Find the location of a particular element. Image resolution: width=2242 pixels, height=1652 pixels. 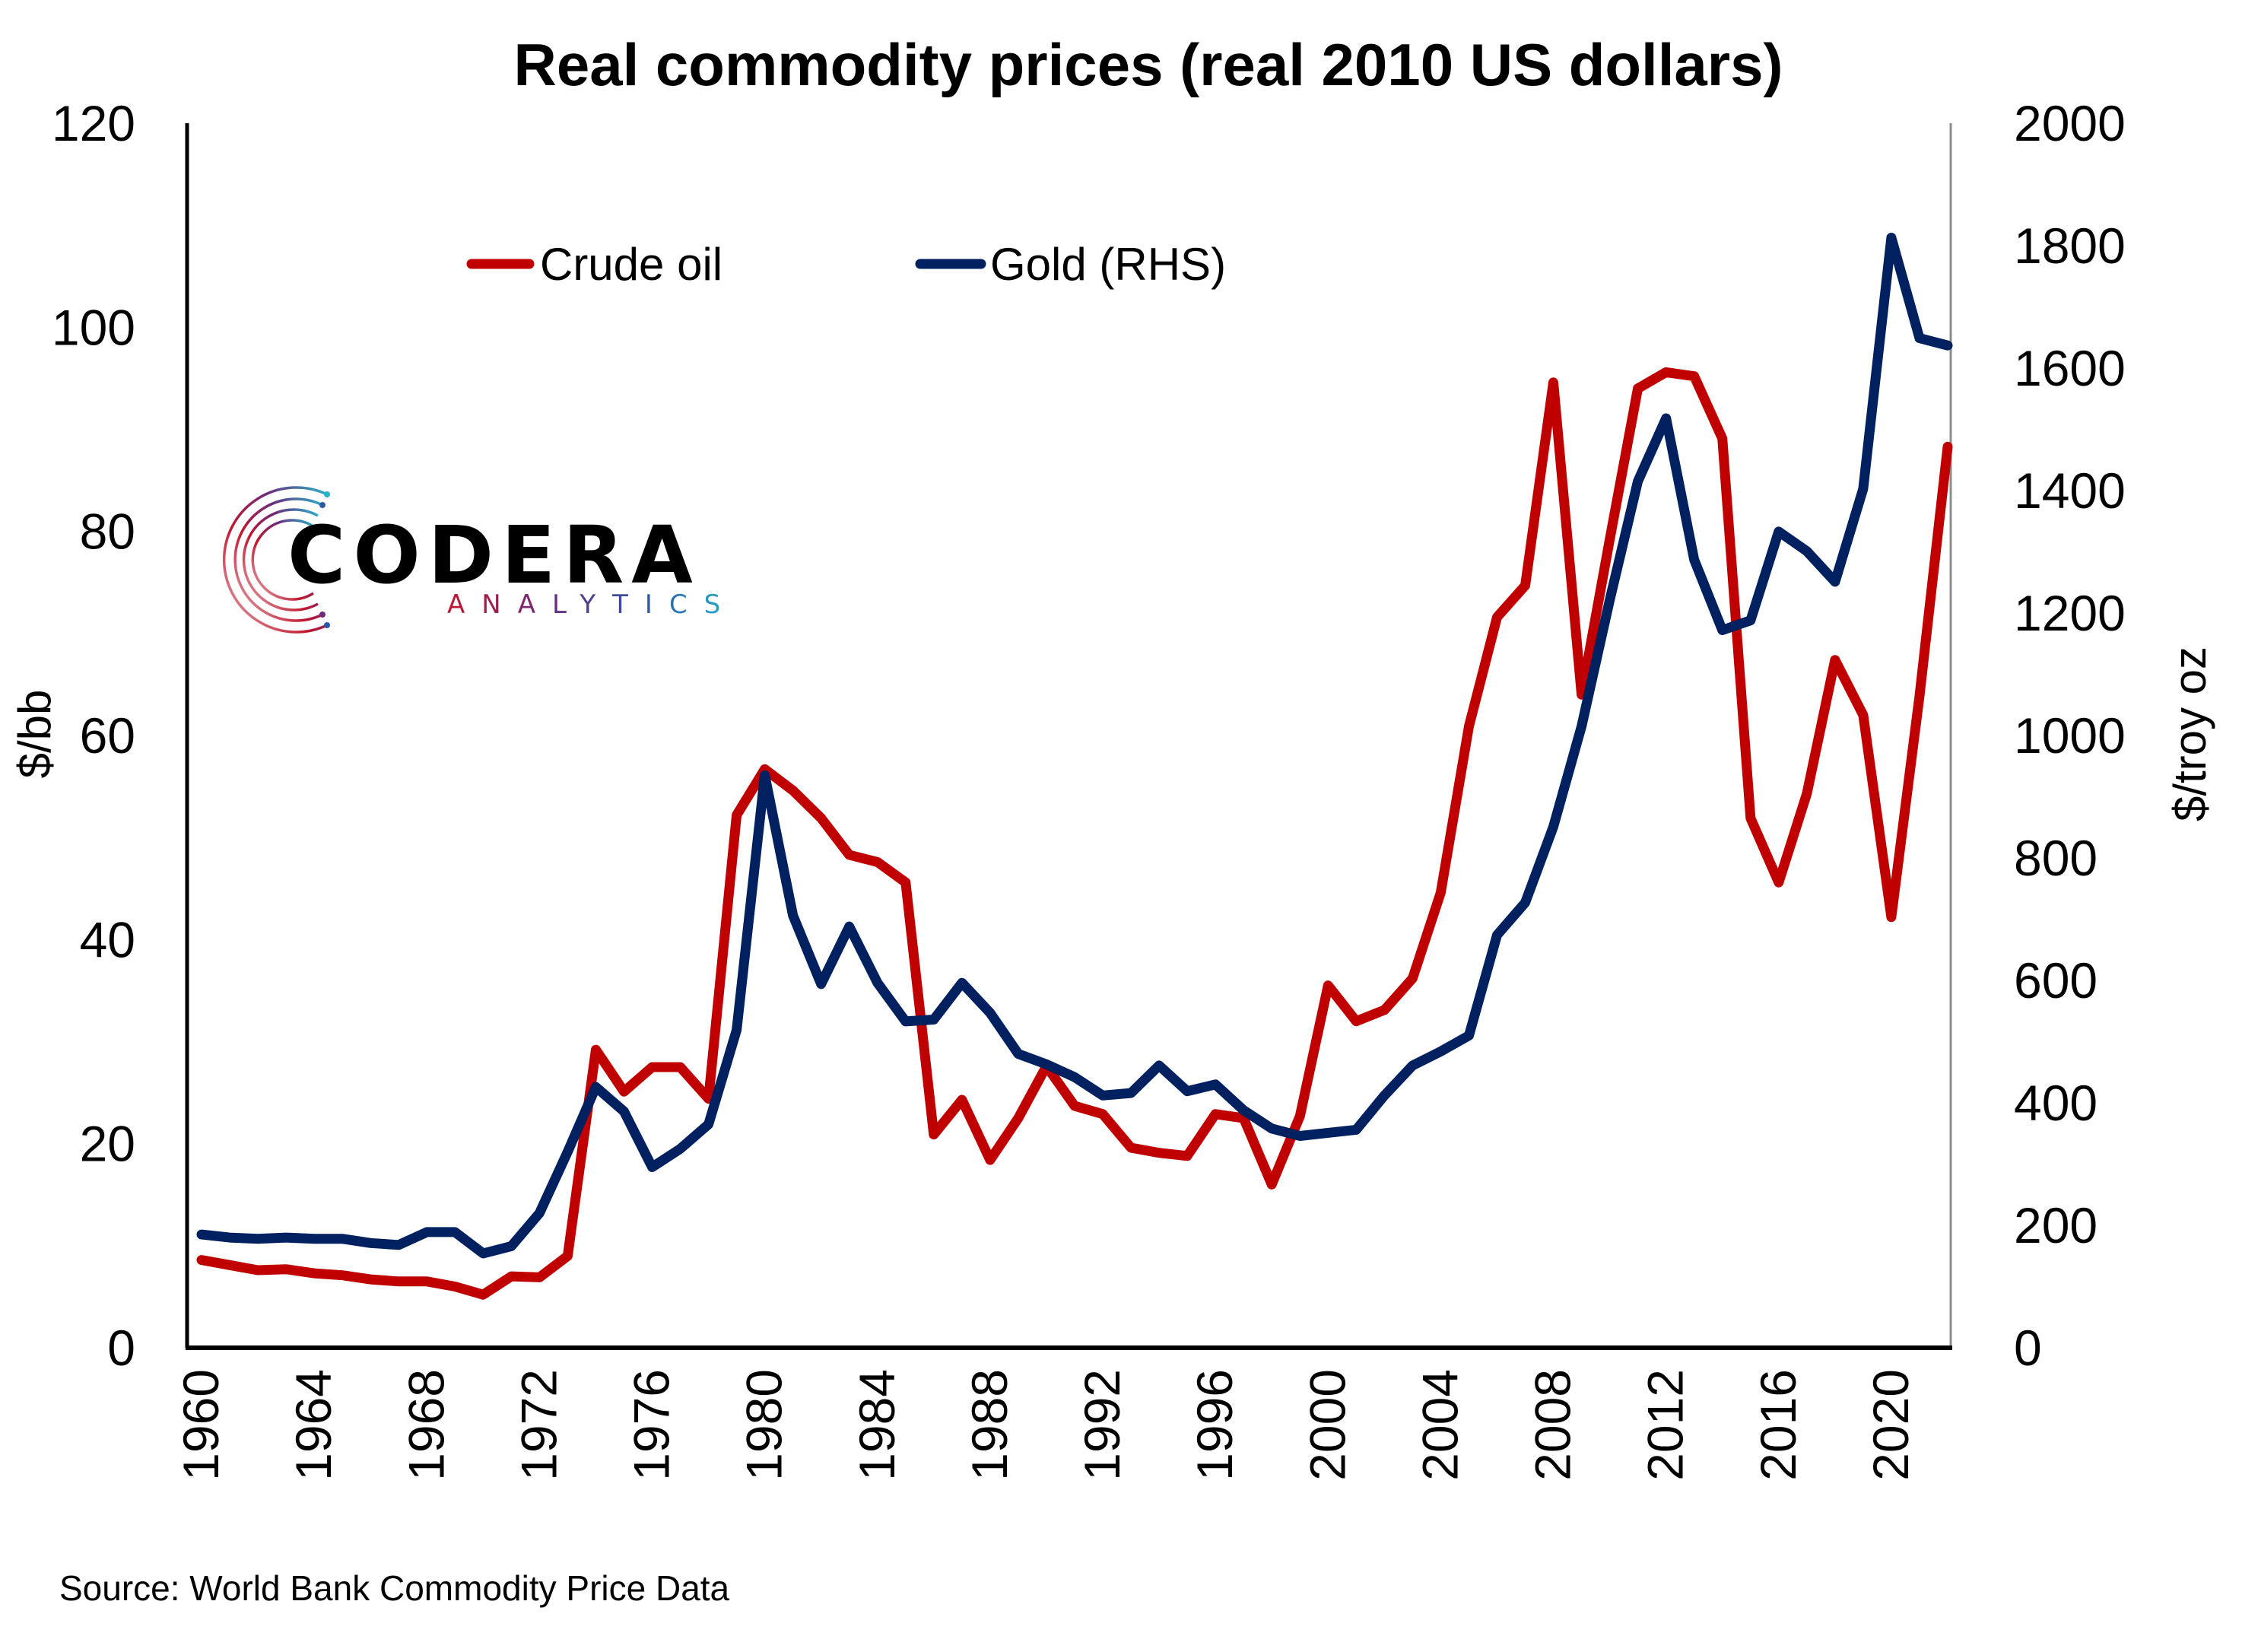

left-y-tick-label: 20 is located at coordinates (107, 1144).